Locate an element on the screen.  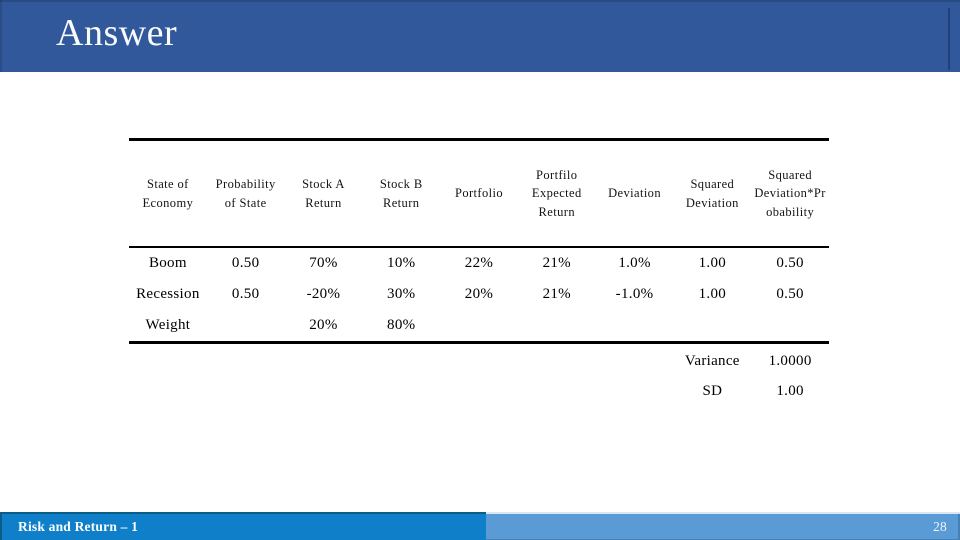
title-bar: Answer is located at coordinates (480, 36).